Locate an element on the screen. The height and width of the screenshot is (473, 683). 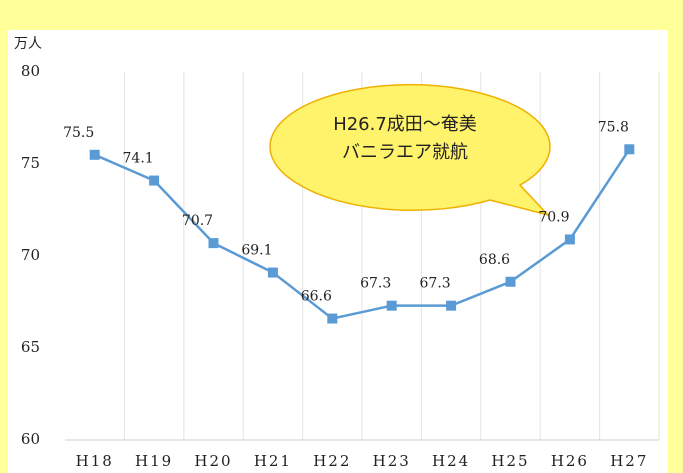
y-tick-label: 65 is located at coordinates (30, 347).